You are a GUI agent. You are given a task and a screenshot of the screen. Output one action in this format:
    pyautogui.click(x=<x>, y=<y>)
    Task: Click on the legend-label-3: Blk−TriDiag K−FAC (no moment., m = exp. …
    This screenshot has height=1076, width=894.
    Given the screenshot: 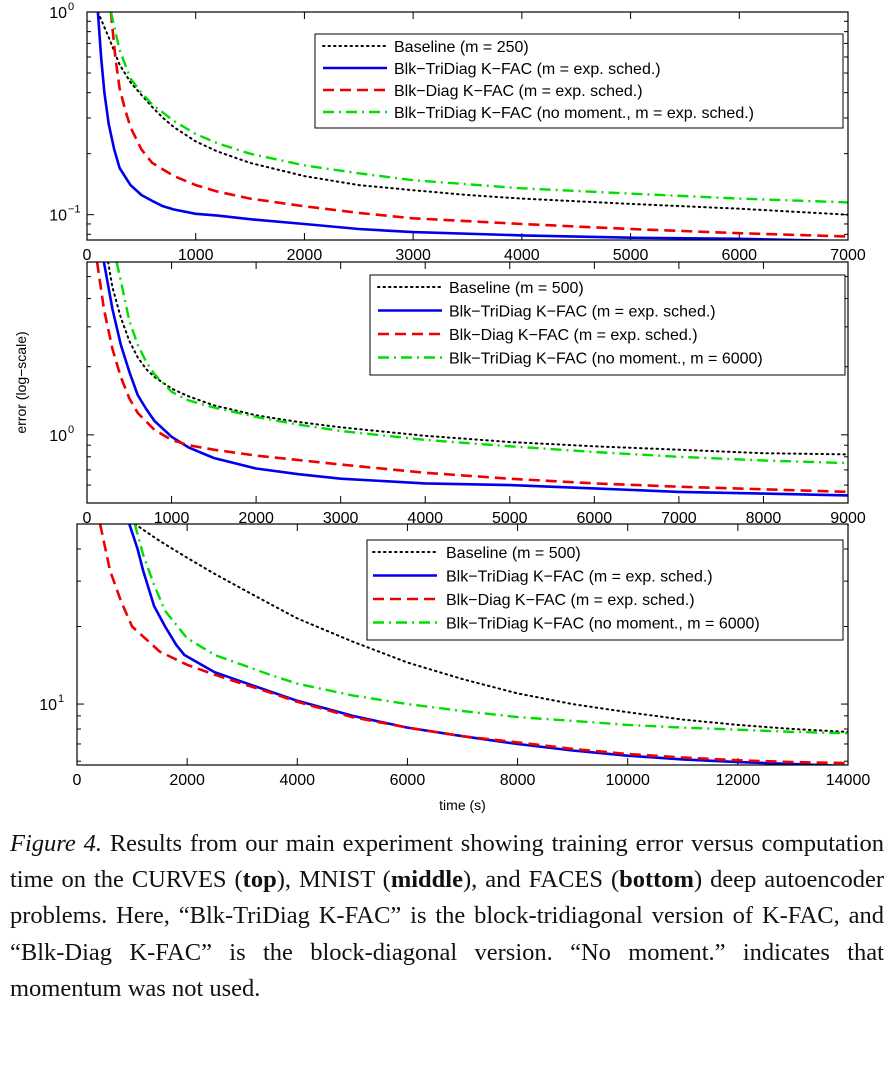 What is the action you would take?
    pyautogui.click(x=574, y=113)
    